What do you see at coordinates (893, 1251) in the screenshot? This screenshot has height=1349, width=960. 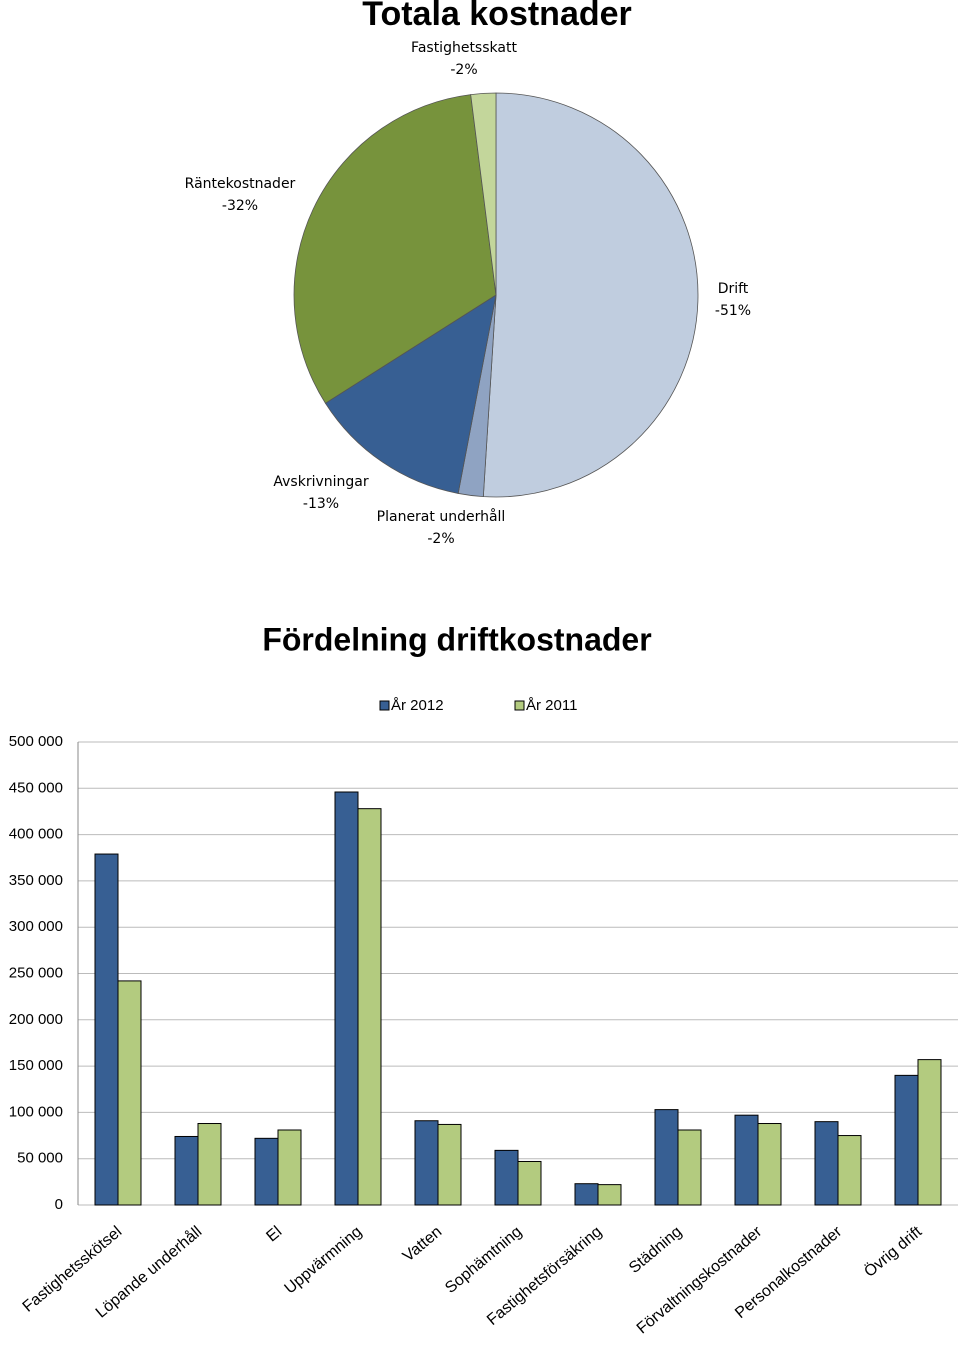 I see `x-tick-label: Övrig drift` at bounding box center [893, 1251].